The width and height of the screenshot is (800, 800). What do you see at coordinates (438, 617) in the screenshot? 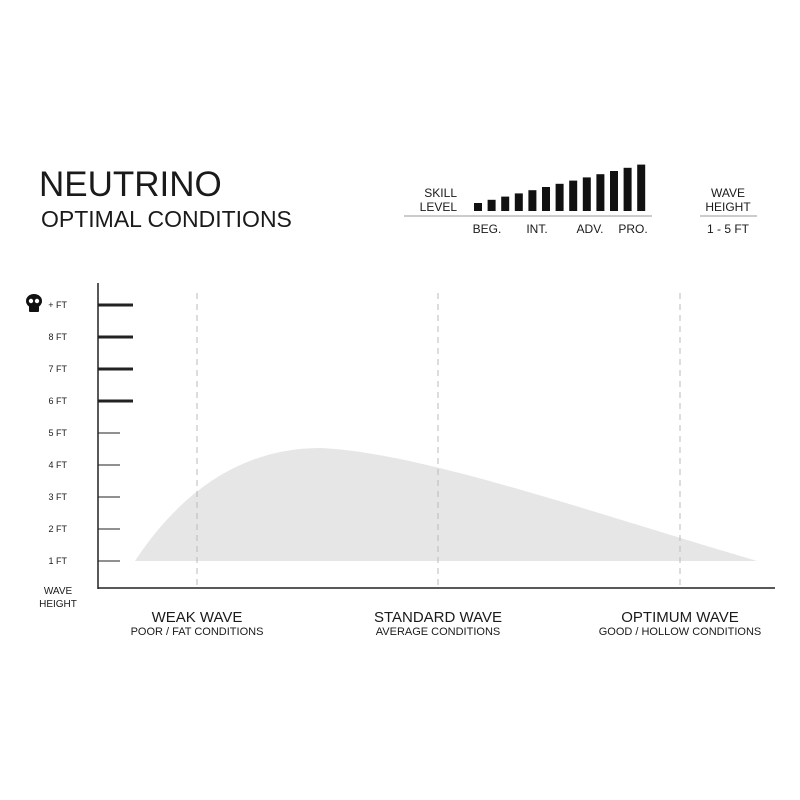
I see `condition-name: STANDARD WAVE` at bounding box center [438, 617].